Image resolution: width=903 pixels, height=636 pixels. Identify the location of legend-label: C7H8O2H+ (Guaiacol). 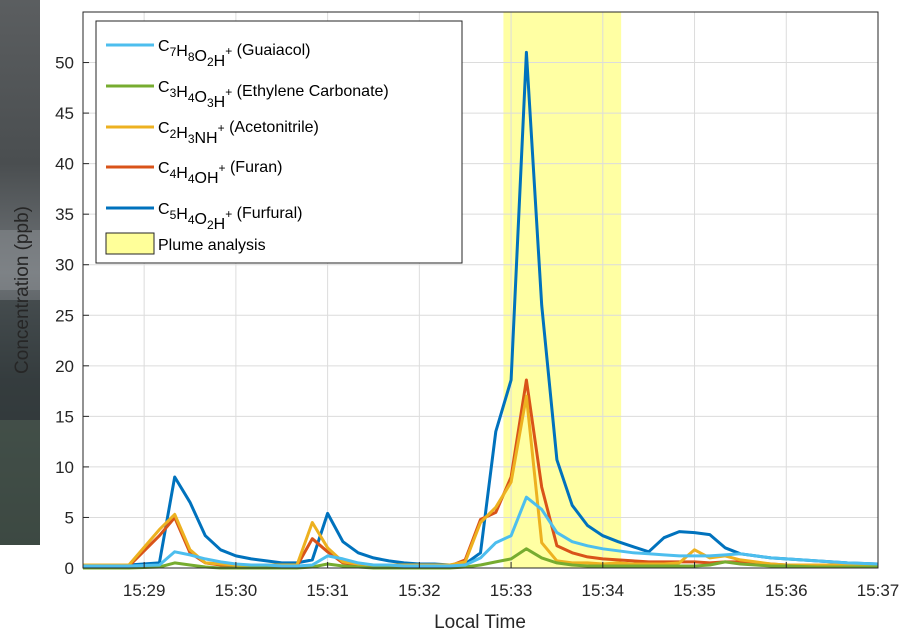
(234, 54).